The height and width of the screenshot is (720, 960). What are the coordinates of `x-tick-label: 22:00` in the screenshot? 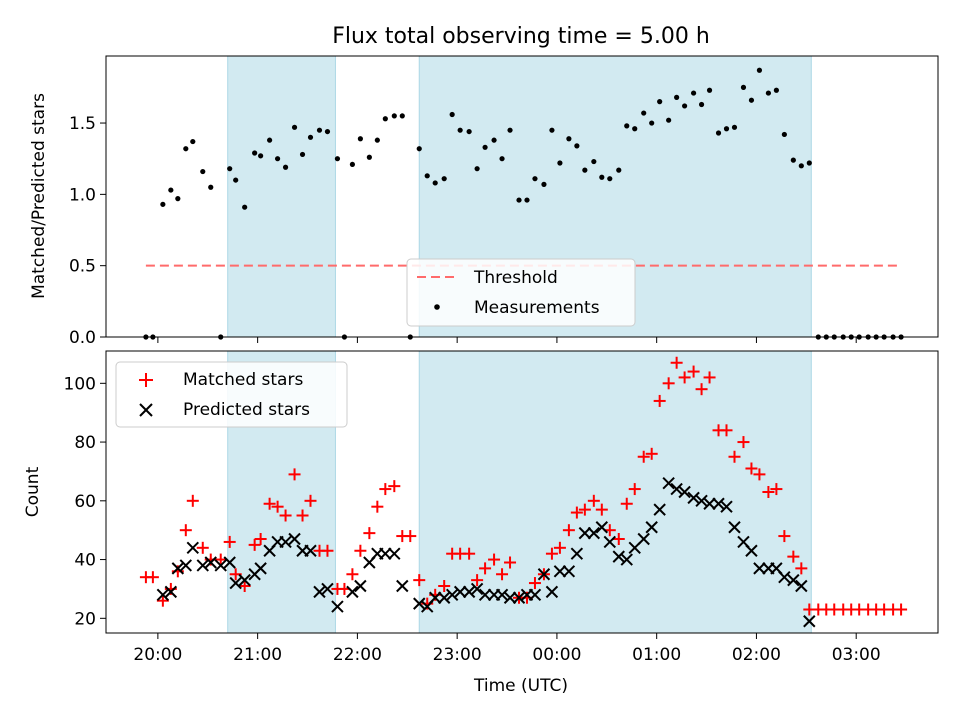 It's located at (357, 655).